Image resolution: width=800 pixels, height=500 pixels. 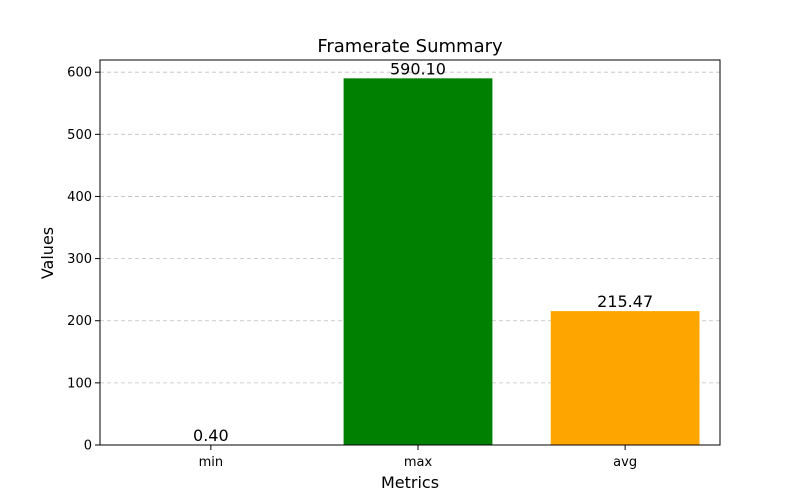 What do you see at coordinates (211, 462) in the screenshot?
I see `x-tick-label-min: min` at bounding box center [211, 462].